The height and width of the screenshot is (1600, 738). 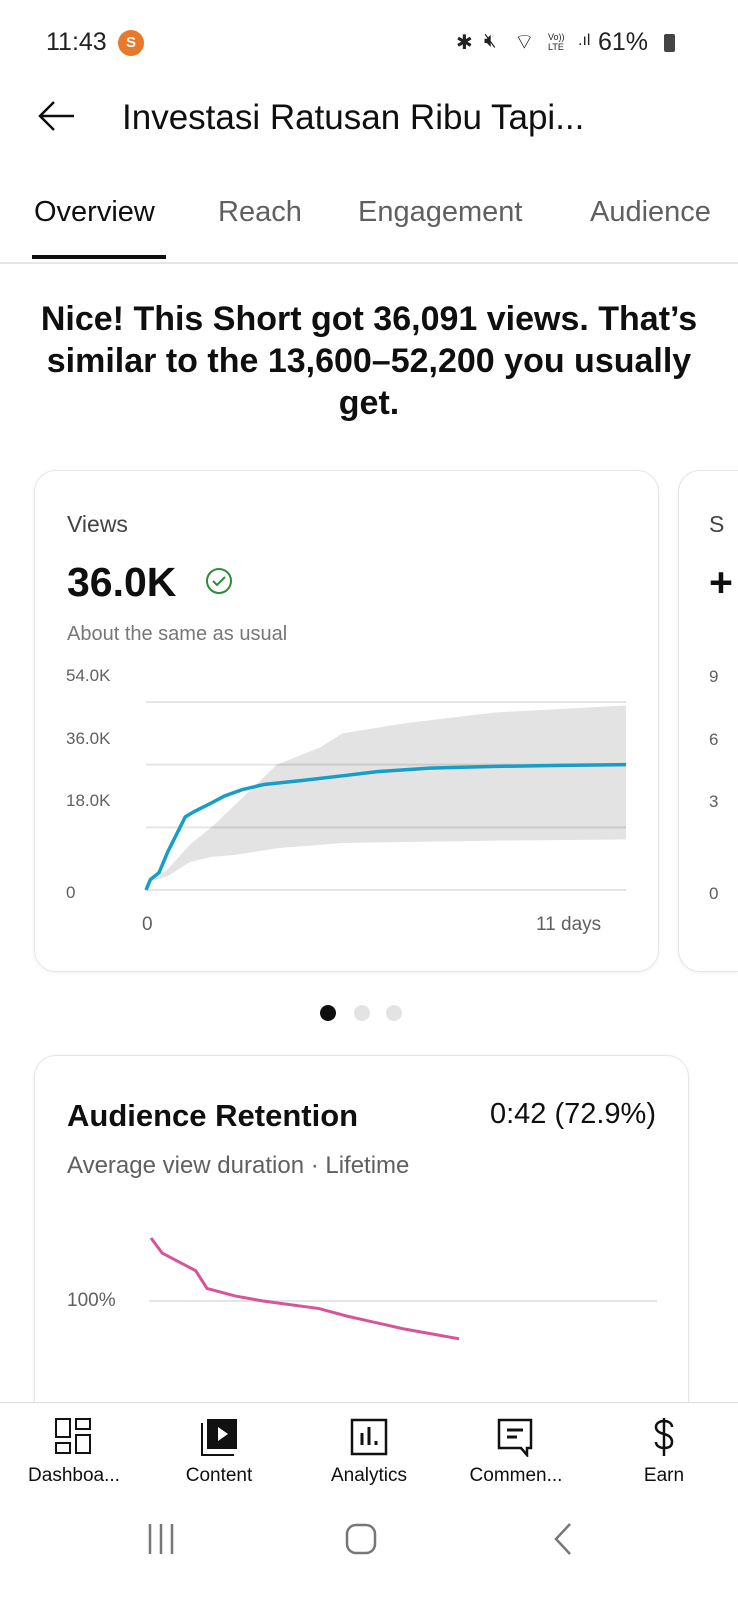 I want to click on battery-icon, so click(x=669, y=43).